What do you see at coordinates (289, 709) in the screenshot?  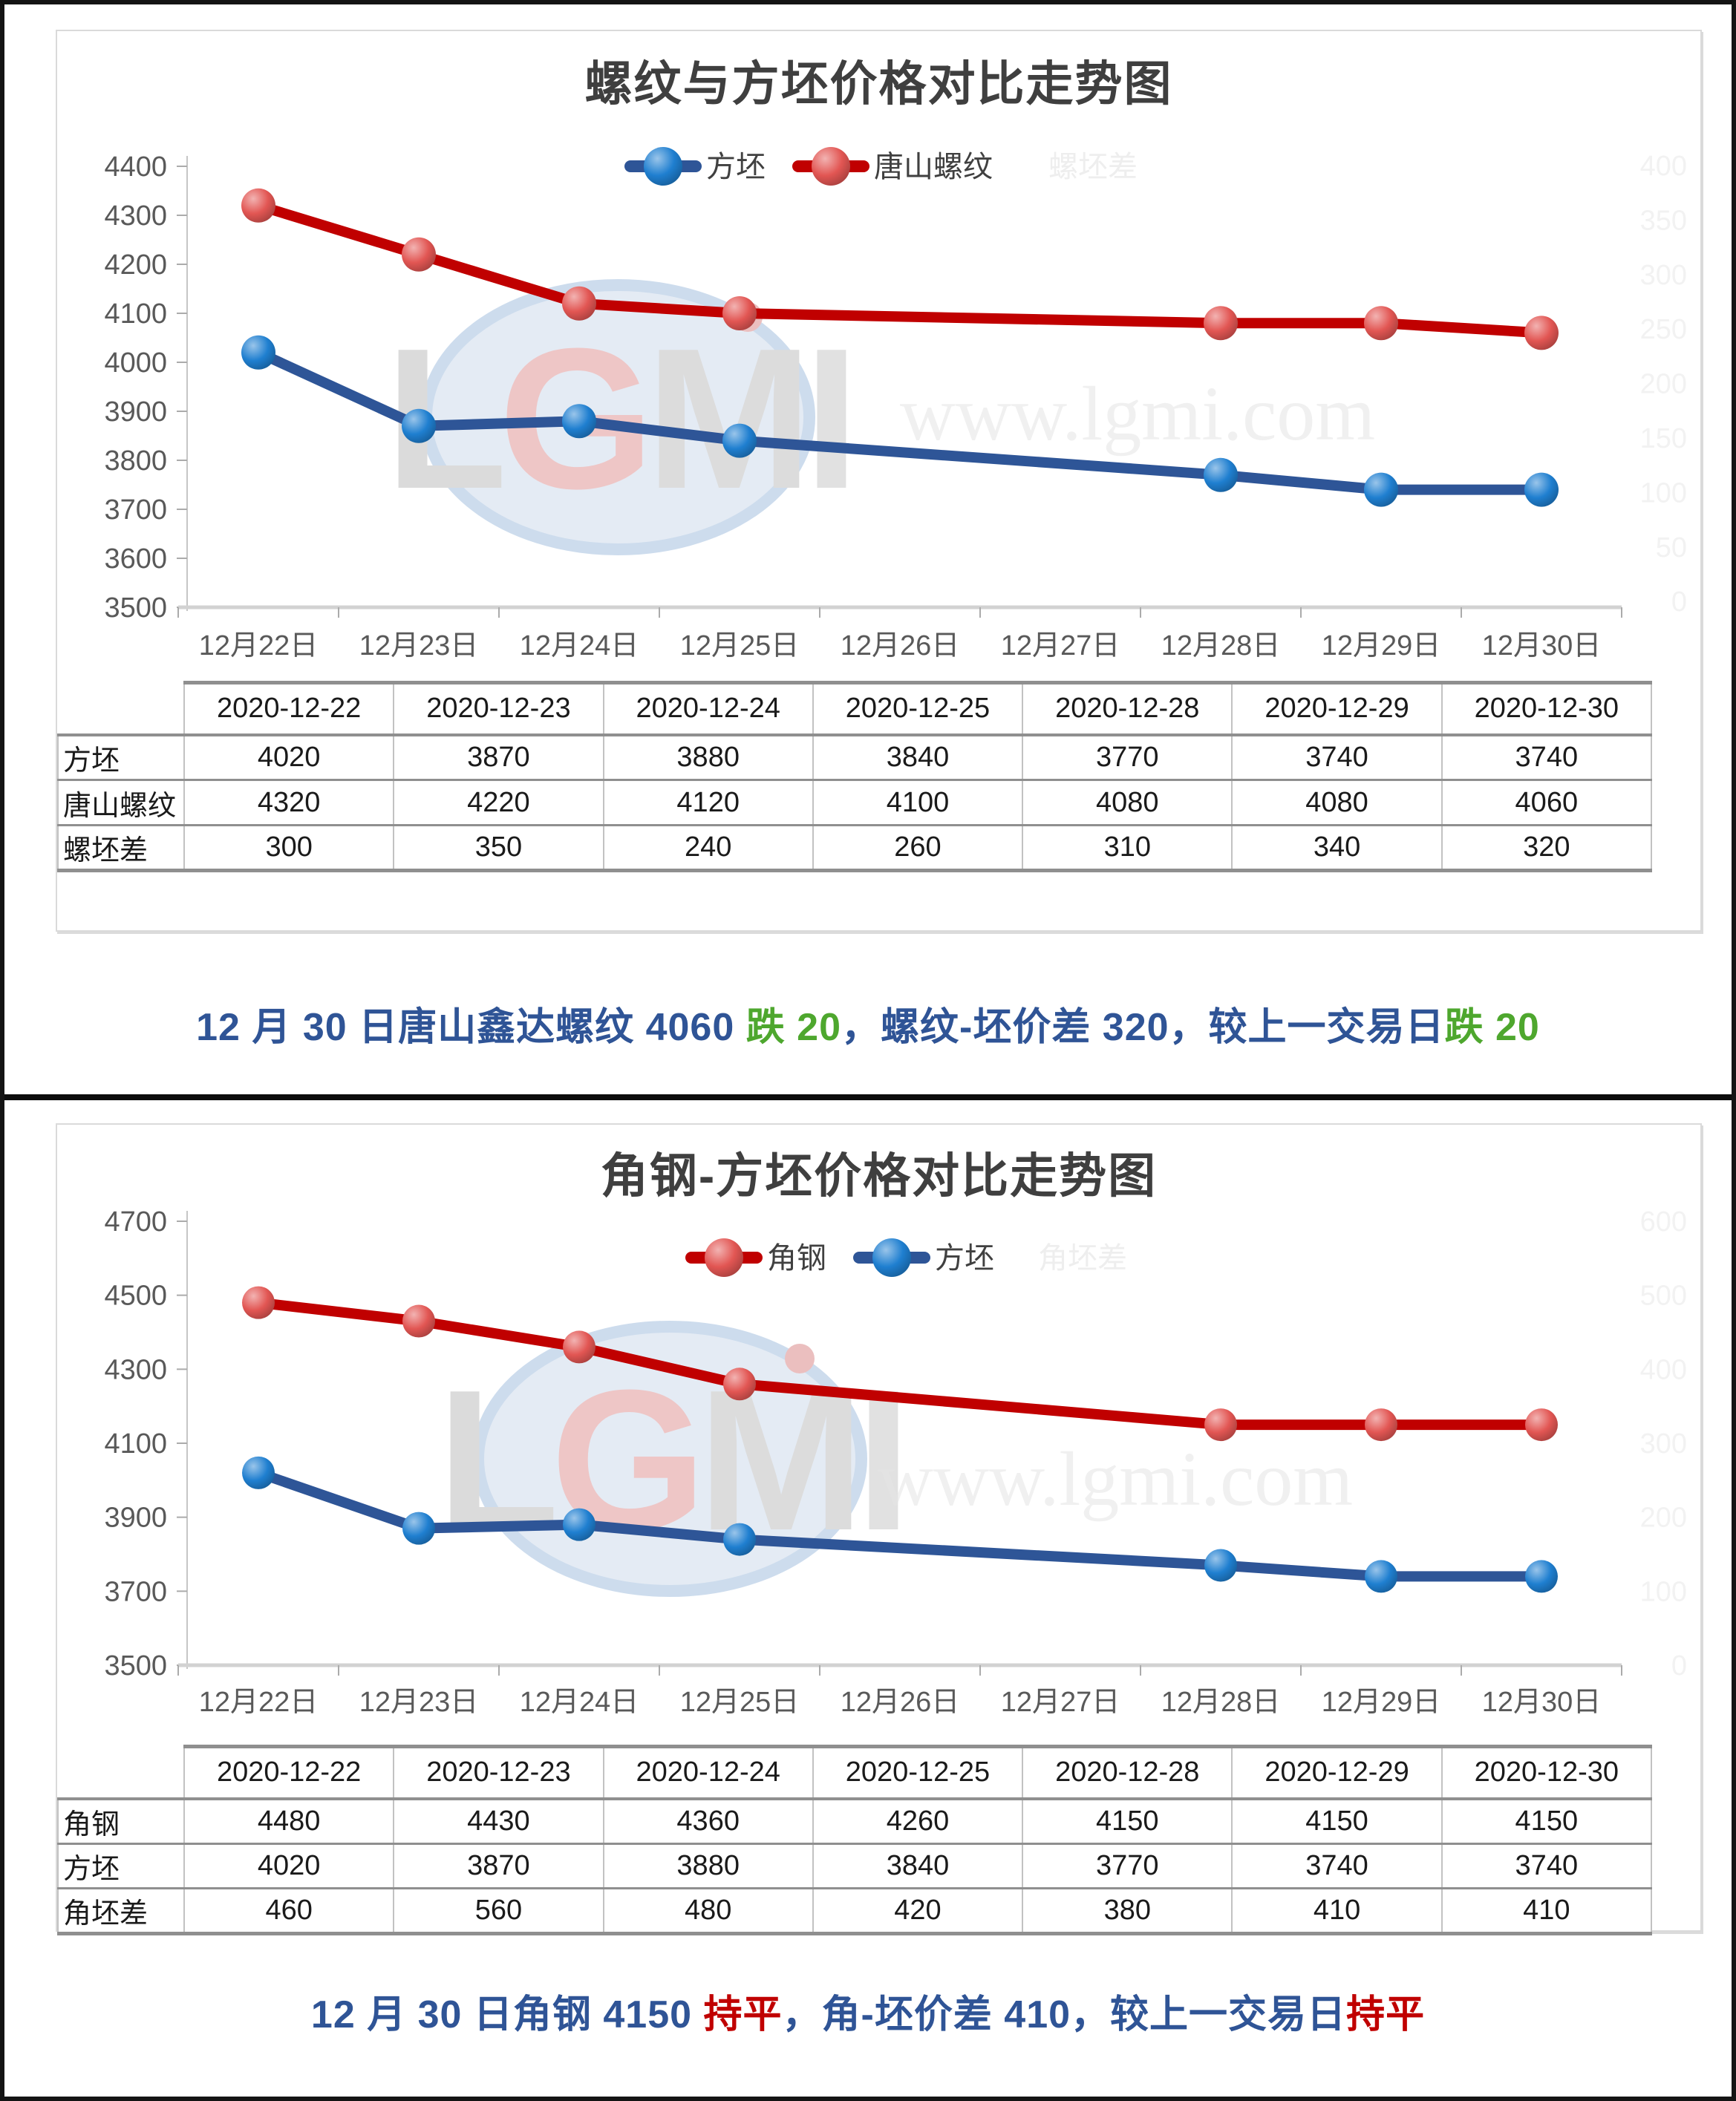 I see `table-col-header: 2020-12-22` at bounding box center [289, 709].